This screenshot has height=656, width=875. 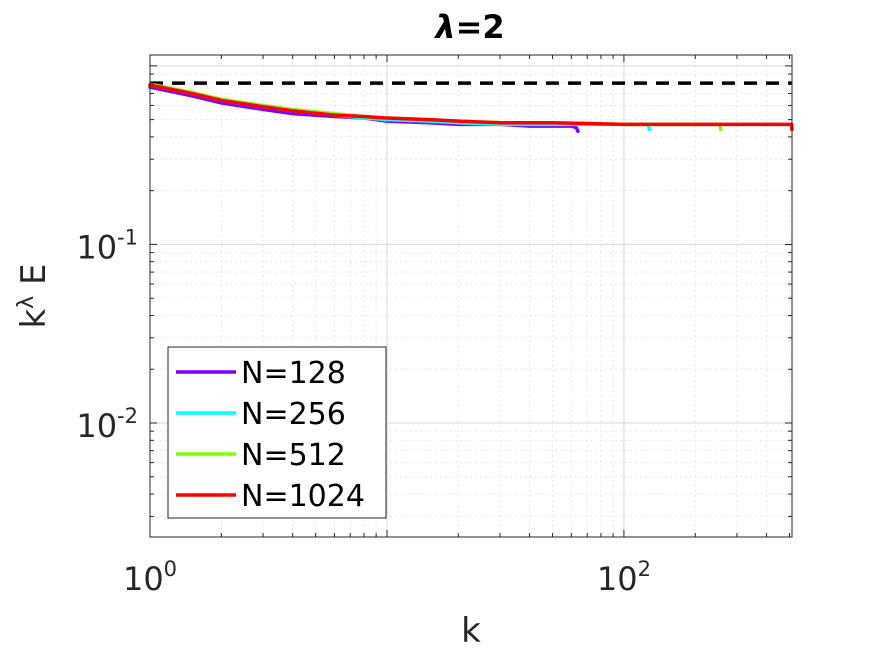 I want to click on y-axis-label: kλ E, so click(x=34, y=295).